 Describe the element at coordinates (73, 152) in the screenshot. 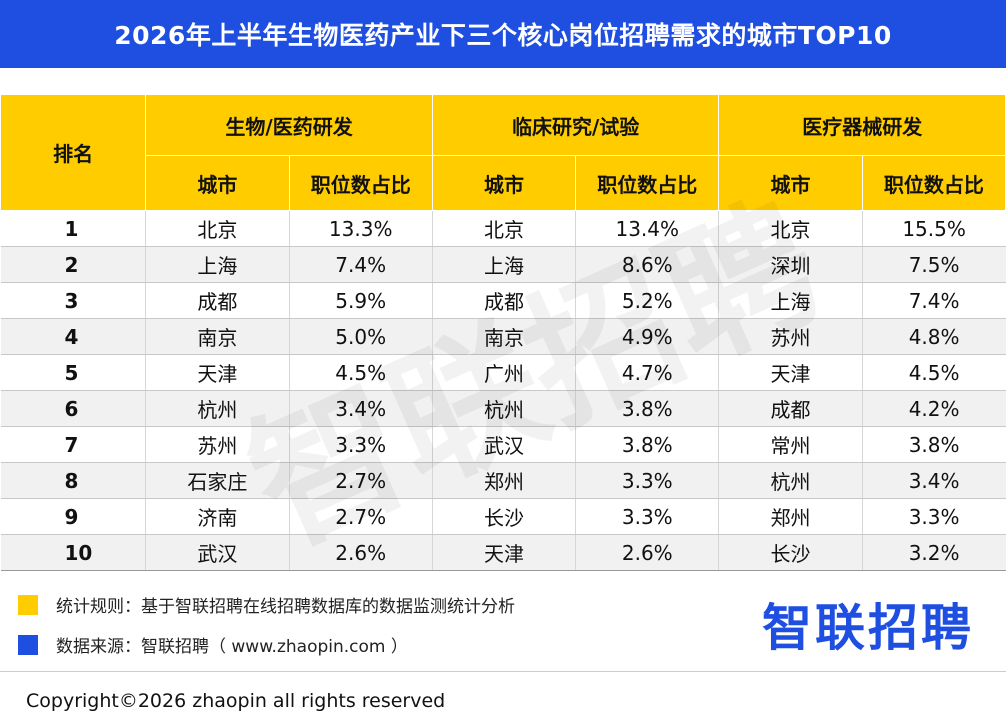

I see `rank-header: 排名` at that location.